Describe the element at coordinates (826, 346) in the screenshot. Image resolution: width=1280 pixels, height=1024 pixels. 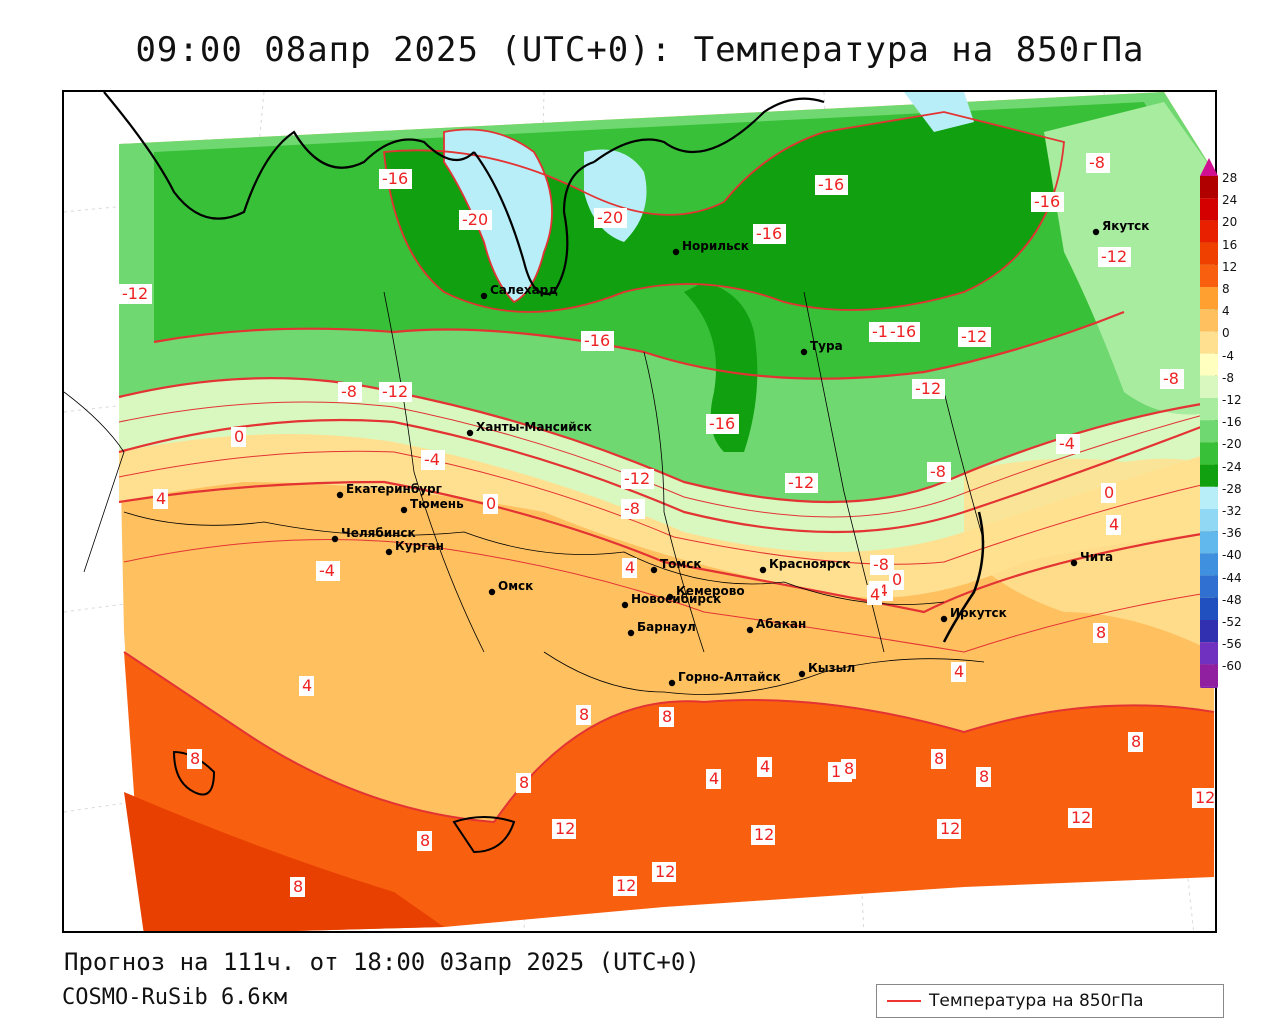
I see `city-label: Тура` at that location.